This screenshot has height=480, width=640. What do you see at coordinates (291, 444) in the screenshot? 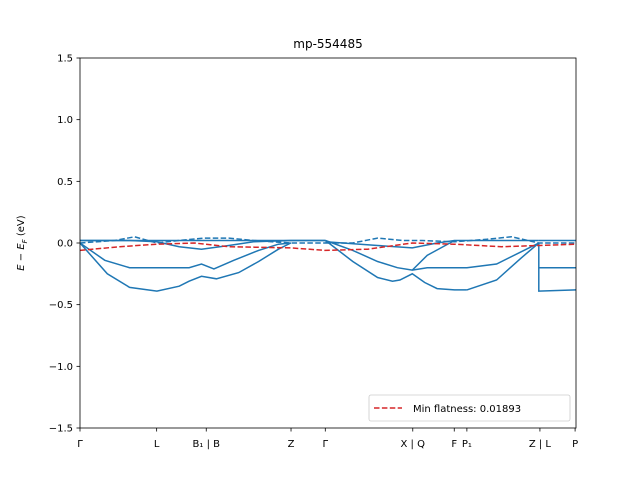
I see `x-tick-label: Z` at bounding box center [291, 444].